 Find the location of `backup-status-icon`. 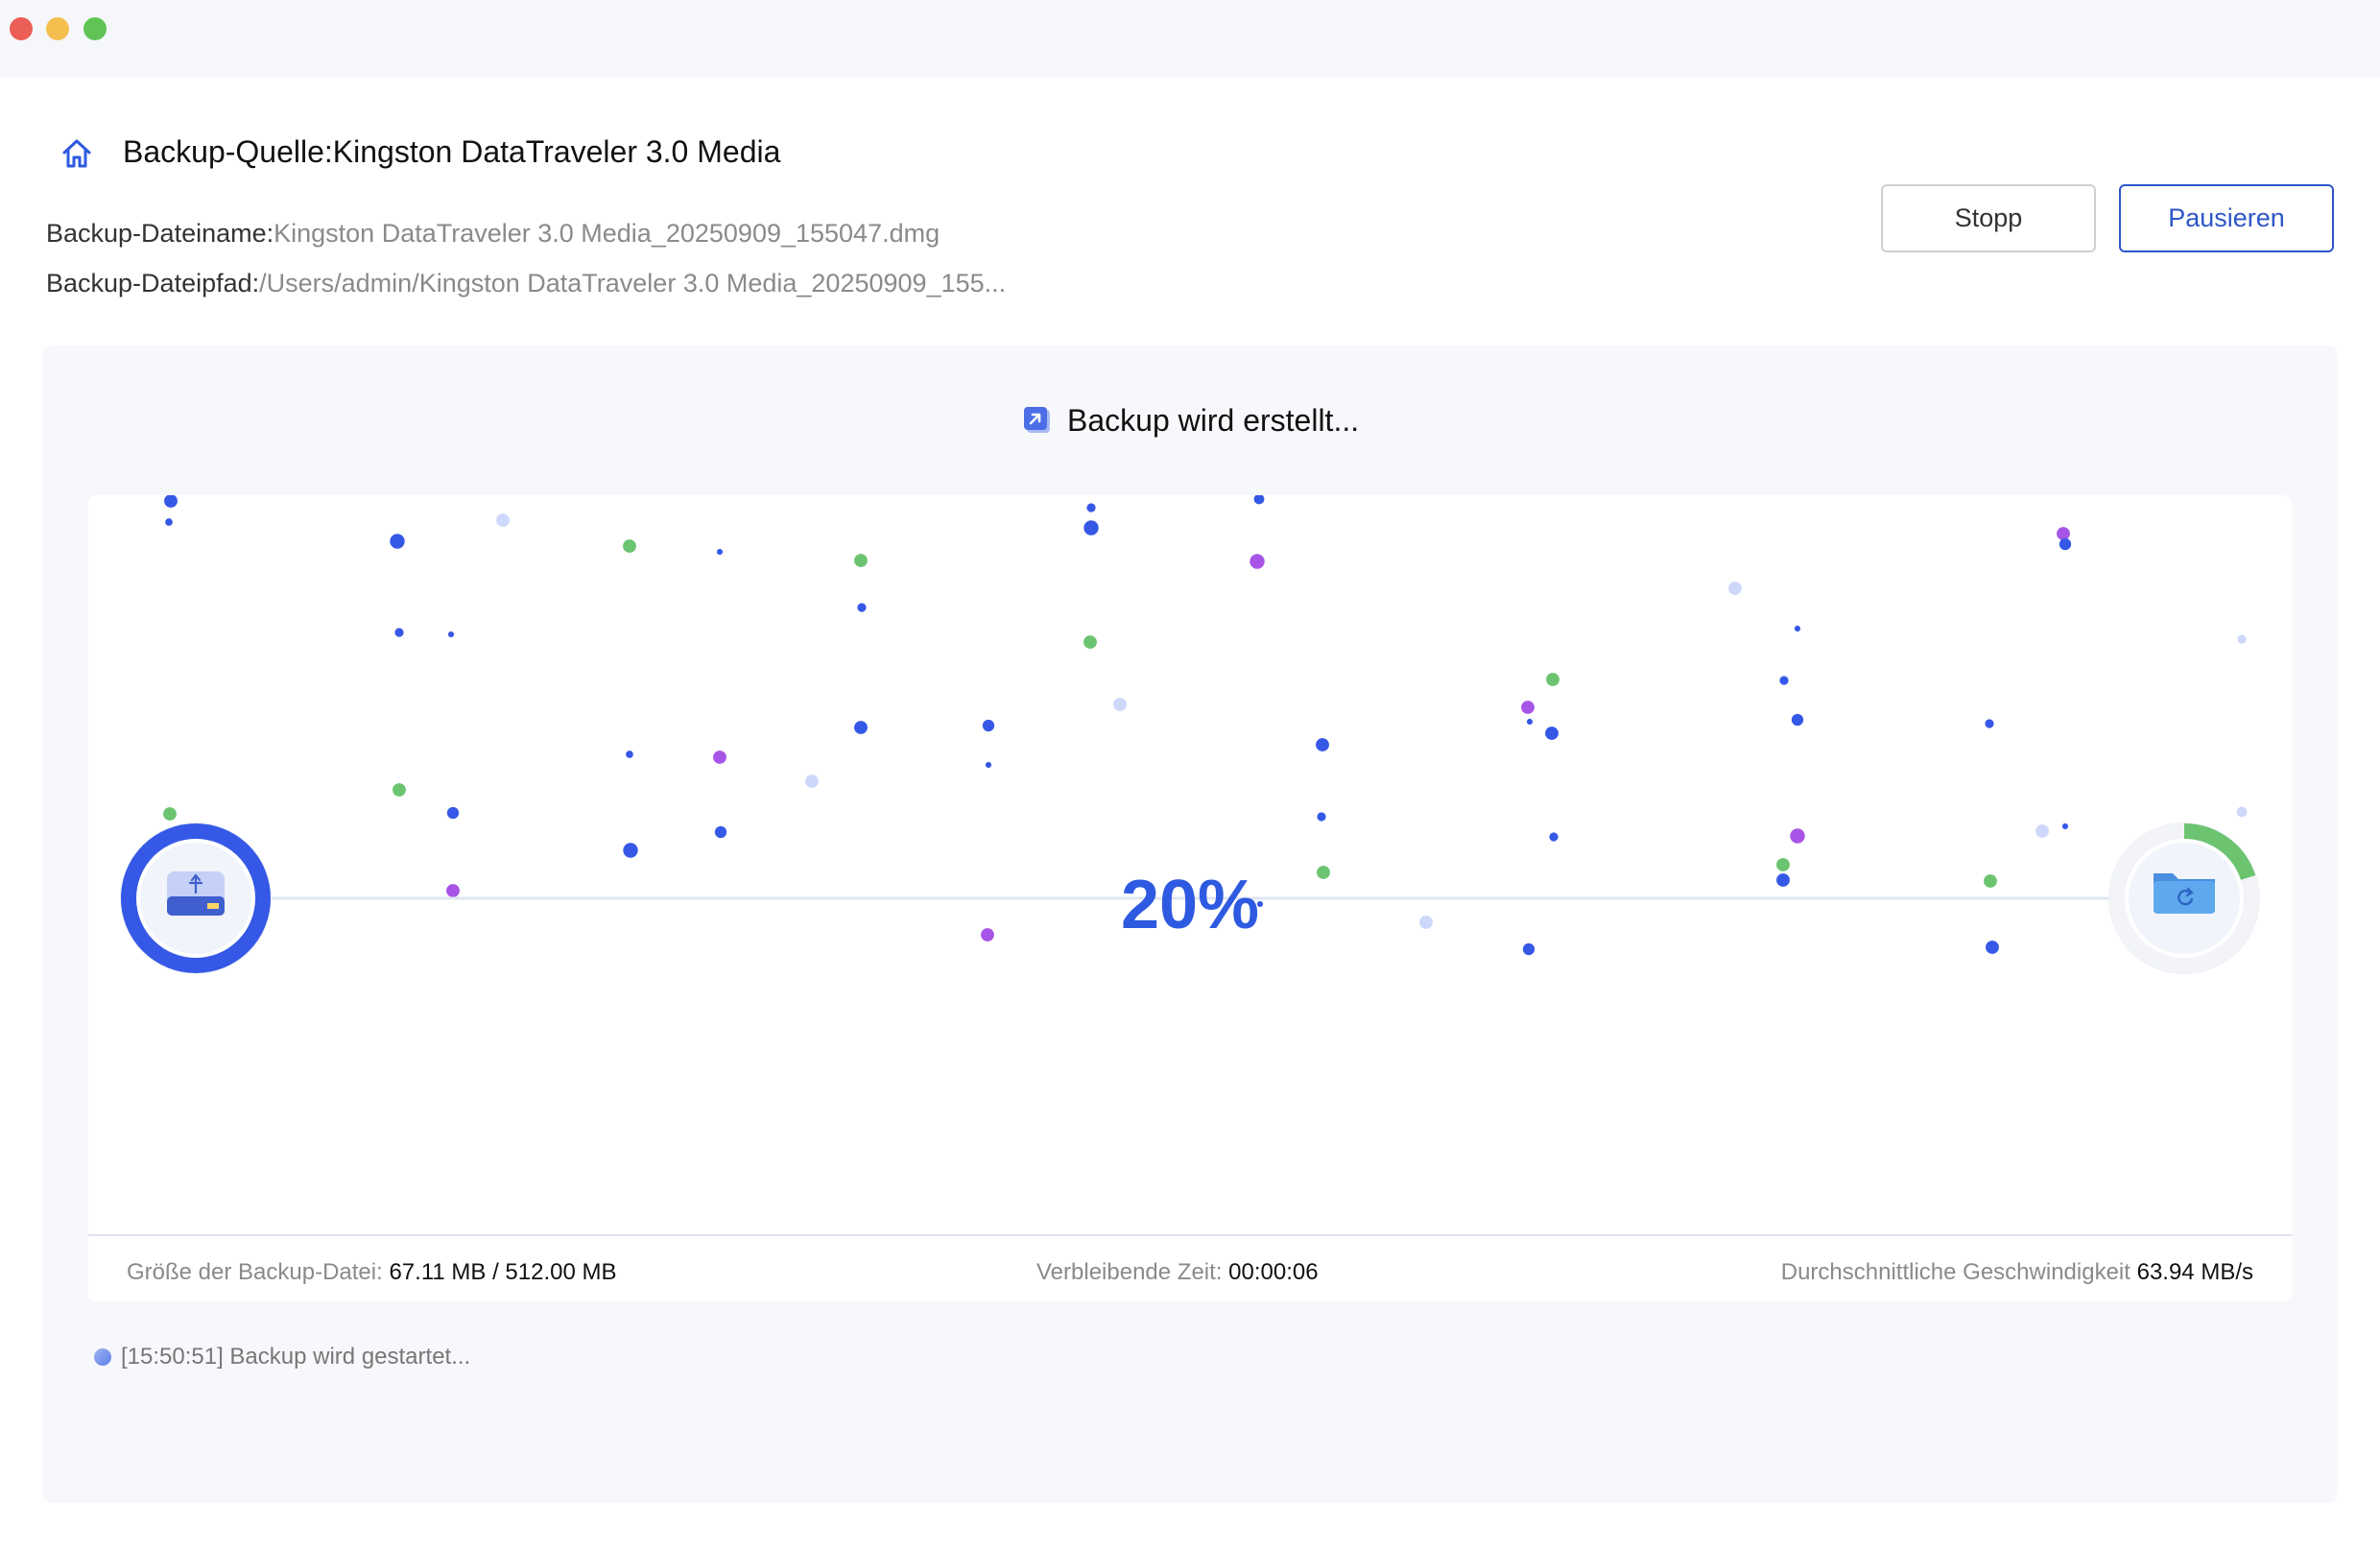

backup-status-icon is located at coordinates (1037, 420).